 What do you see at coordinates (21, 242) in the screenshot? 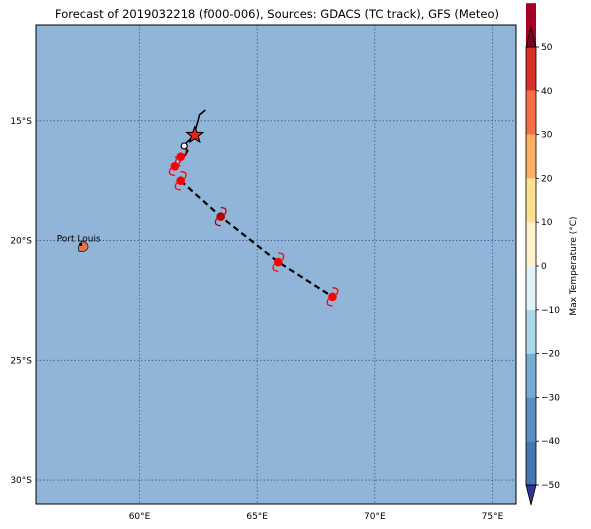
I see `lat-tick-label: 20°S` at bounding box center [21, 242].